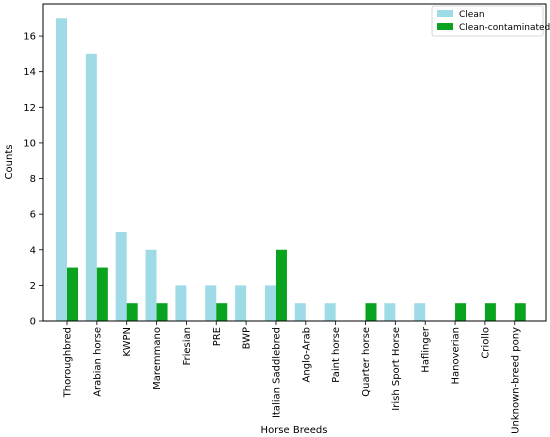 This screenshot has height=437, width=550. What do you see at coordinates (33, 322) in the screenshot?
I see `y-tick-label: 0` at bounding box center [33, 322].